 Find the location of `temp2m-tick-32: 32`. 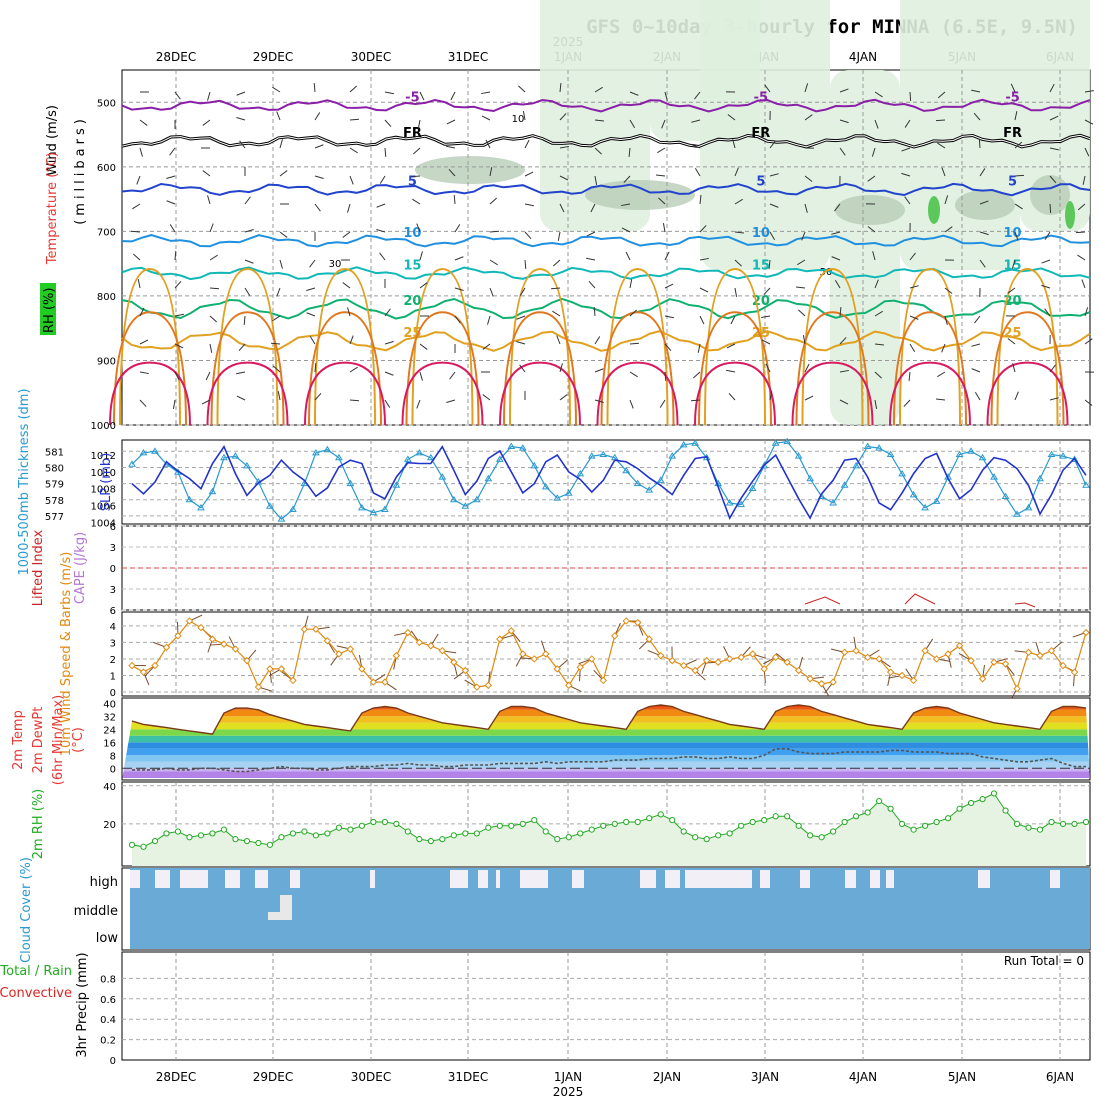

temp2m-tick-32: 32 is located at coordinates (109, 717).